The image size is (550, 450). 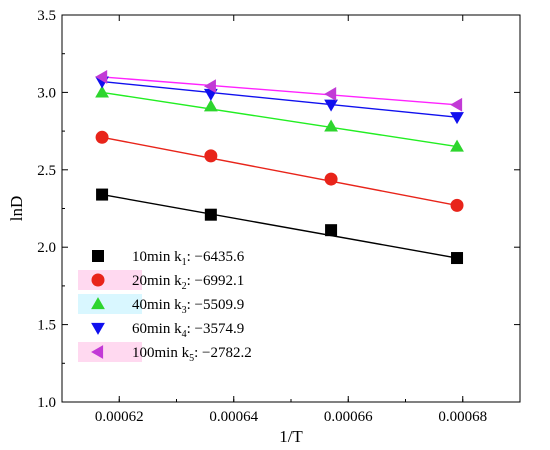 I want to click on legend-slope-value: : −6992.1, so click(x=216, y=281).